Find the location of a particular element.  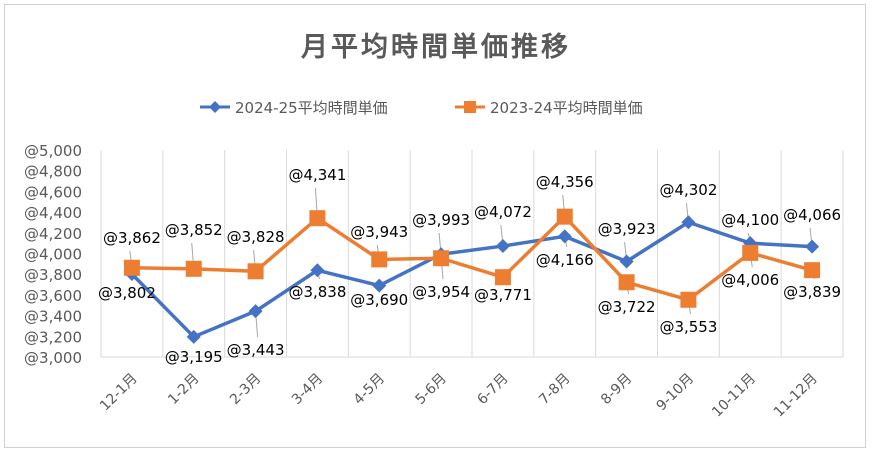

y-tick-label: @4,200 is located at coordinates (53, 234).